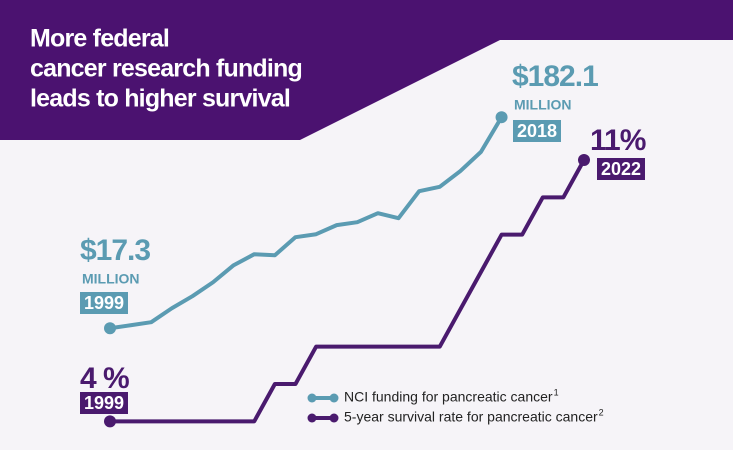 The image size is (733, 450). I want to click on chart-title: More federal, so click(99, 39).